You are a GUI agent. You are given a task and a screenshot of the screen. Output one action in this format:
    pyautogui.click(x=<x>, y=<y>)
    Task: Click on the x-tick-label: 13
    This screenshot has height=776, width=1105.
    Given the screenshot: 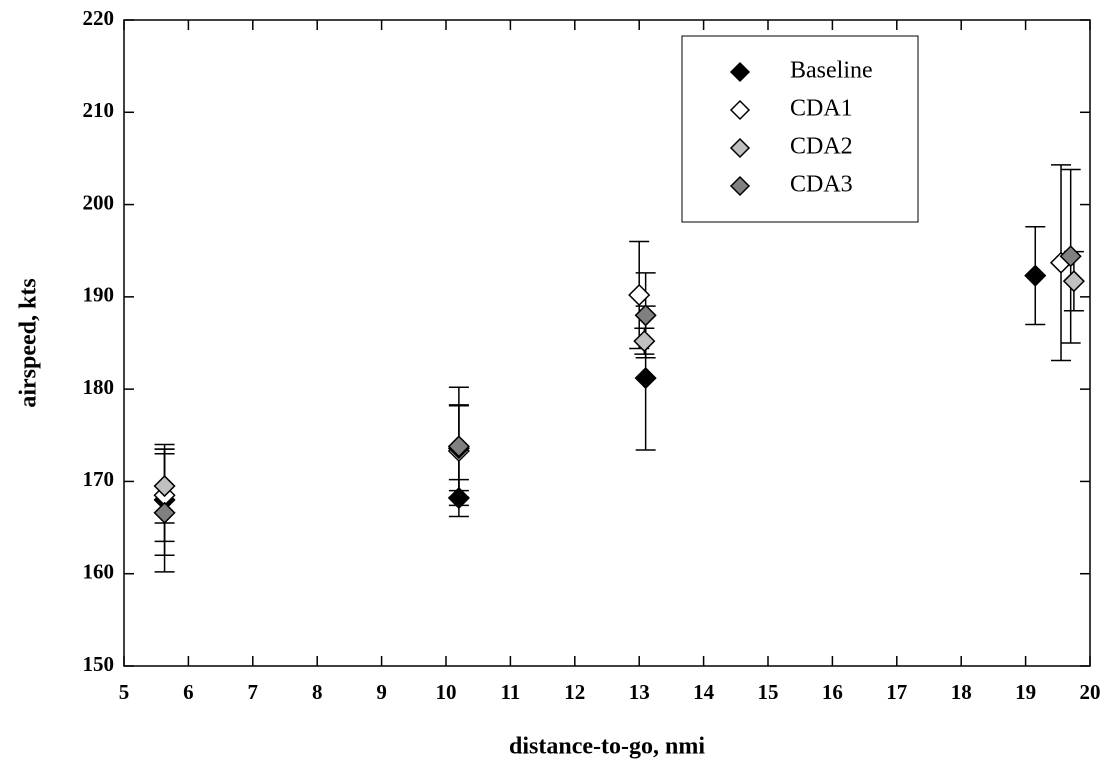 What is the action you would take?
    pyautogui.click(x=639, y=692)
    